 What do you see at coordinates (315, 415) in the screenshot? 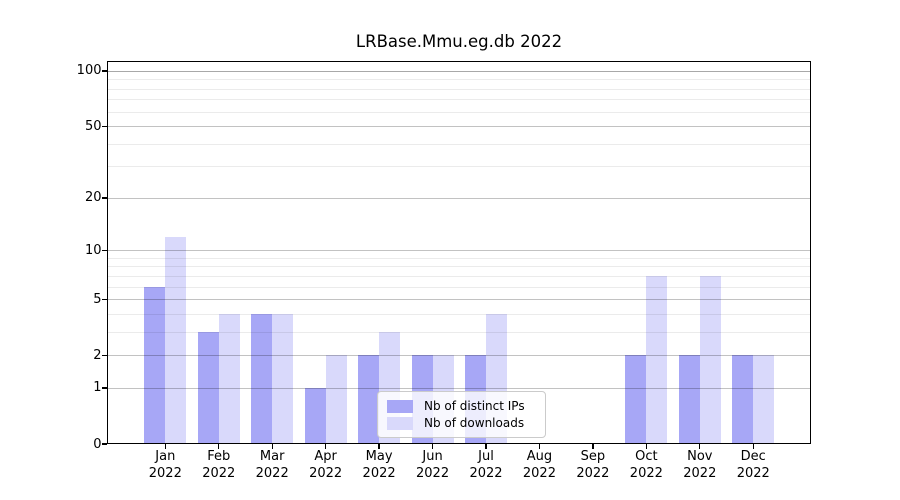
I see `bar-nb-of-distinct-ips-apr` at bounding box center [315, 415].